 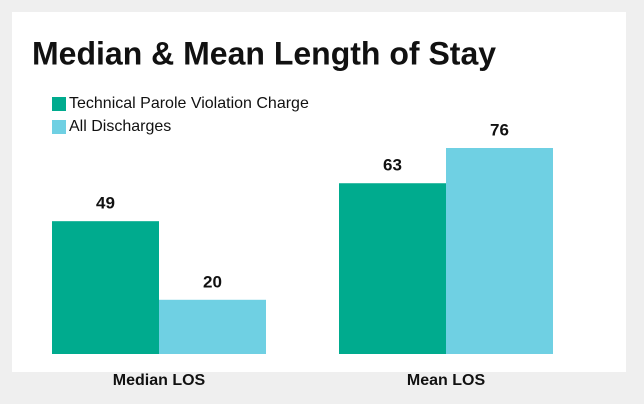 What do you see at coordinates (105, 203) in the screenshot?
I see `value-label: 49` at bounding box center [105, 203].